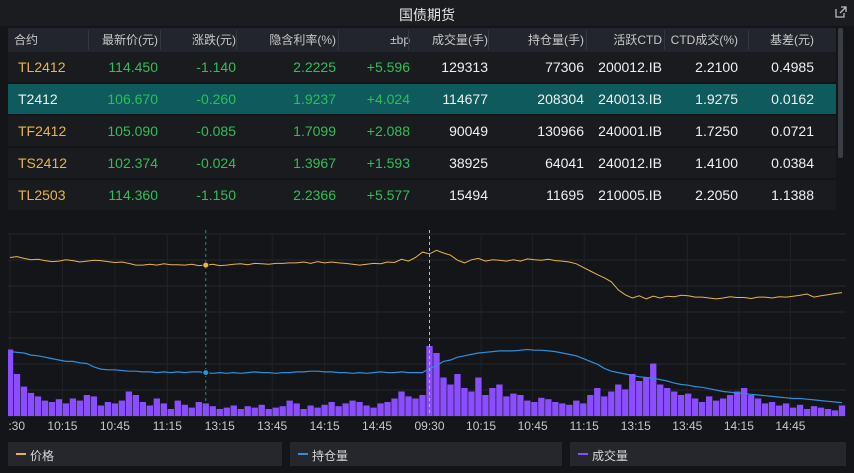 The image size is (854, 473). I want to click on x-axis-tick-label: 11:15, so click(167, 426).